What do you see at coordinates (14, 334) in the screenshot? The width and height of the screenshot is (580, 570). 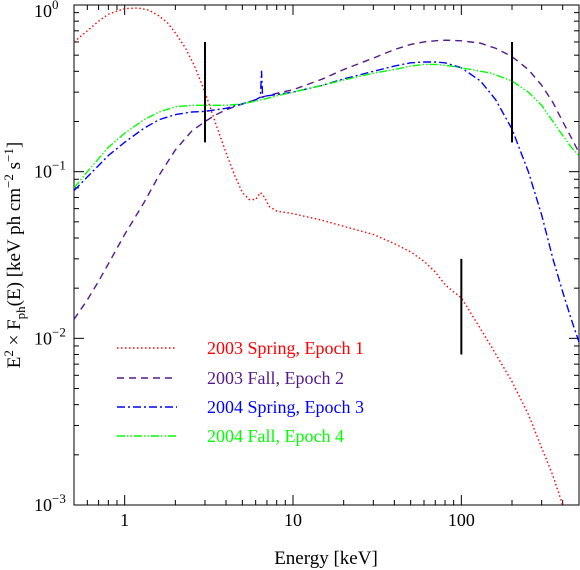 I see `y-label-times: × F` at bounding box center [14, 334].